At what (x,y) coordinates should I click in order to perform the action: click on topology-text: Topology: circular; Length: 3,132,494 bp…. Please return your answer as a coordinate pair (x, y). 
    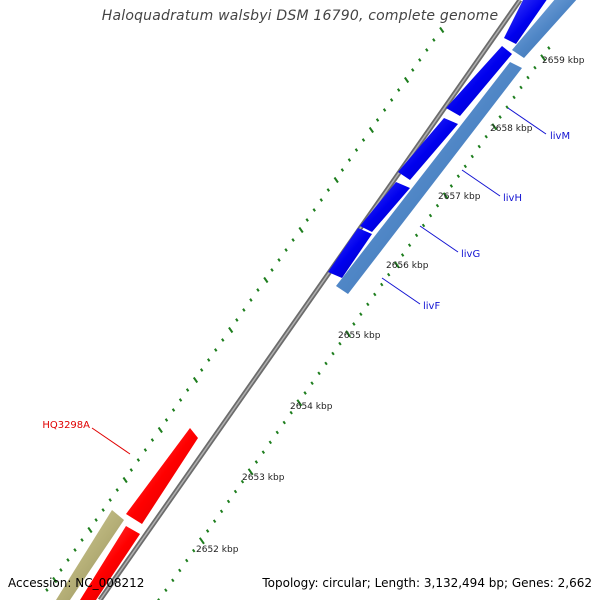
    Looking at the image, I should click on (427, 583).